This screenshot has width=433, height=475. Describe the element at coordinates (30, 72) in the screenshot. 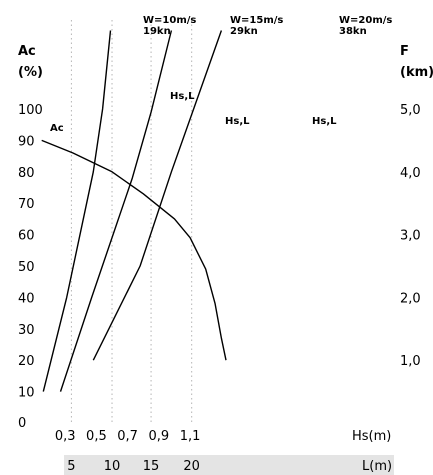

I see `left-axis-unit: (%)` at that location.